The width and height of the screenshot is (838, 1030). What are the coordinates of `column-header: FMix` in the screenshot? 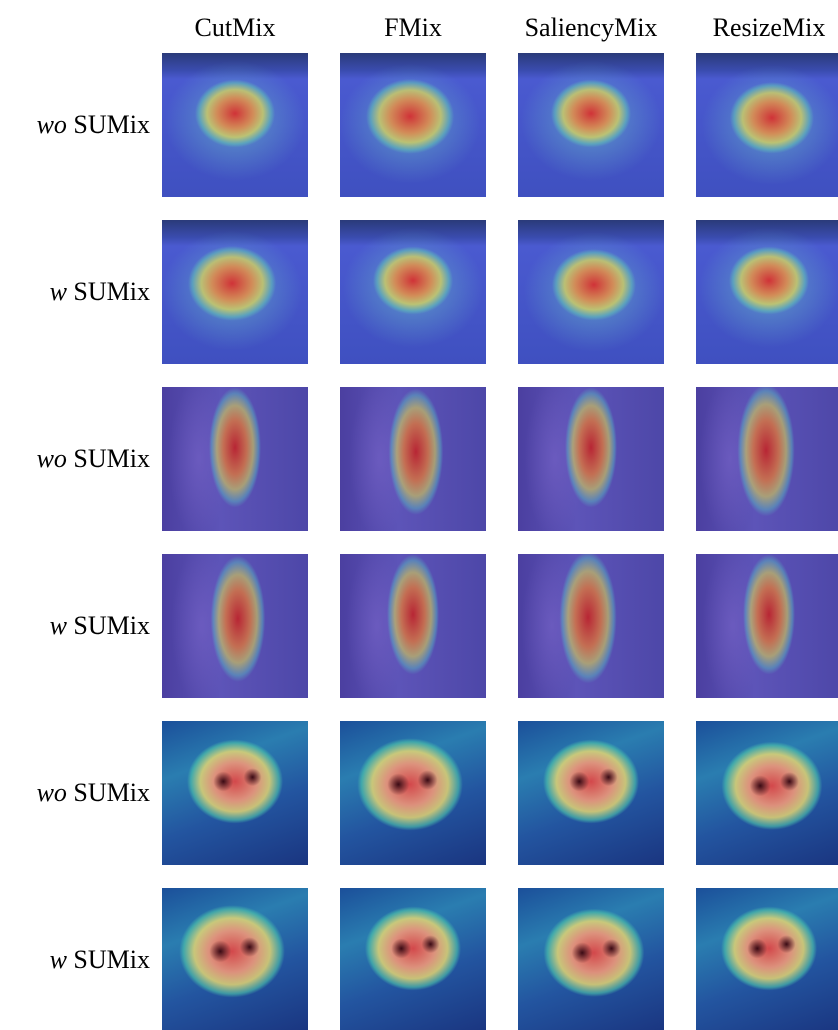 It's located at (413, 27).